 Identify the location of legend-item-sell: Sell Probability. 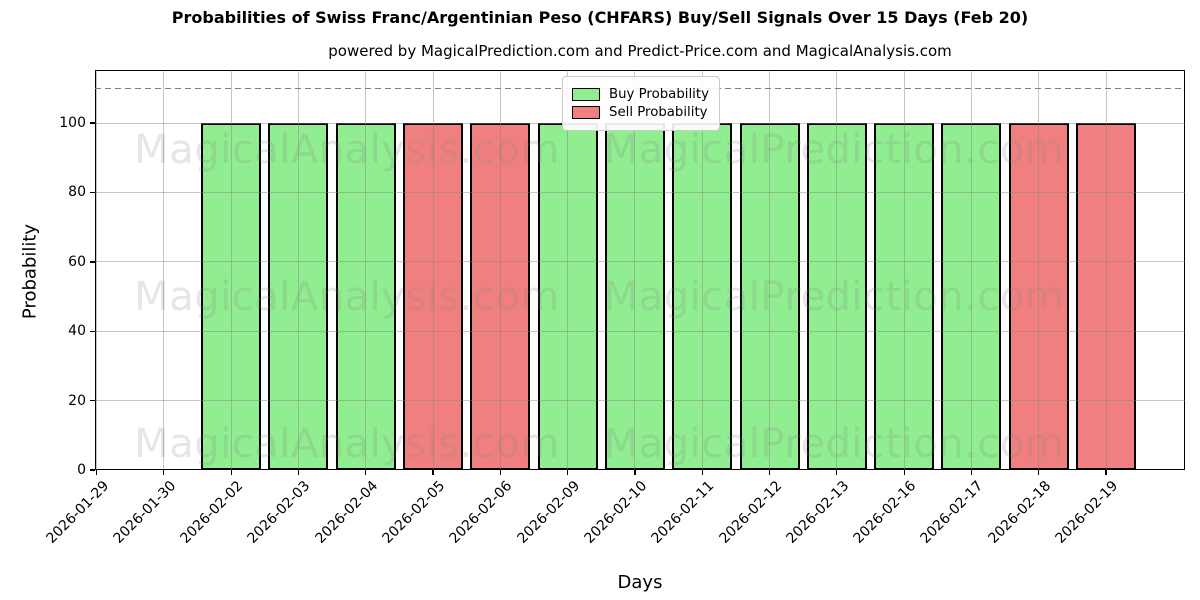
(640, 112).